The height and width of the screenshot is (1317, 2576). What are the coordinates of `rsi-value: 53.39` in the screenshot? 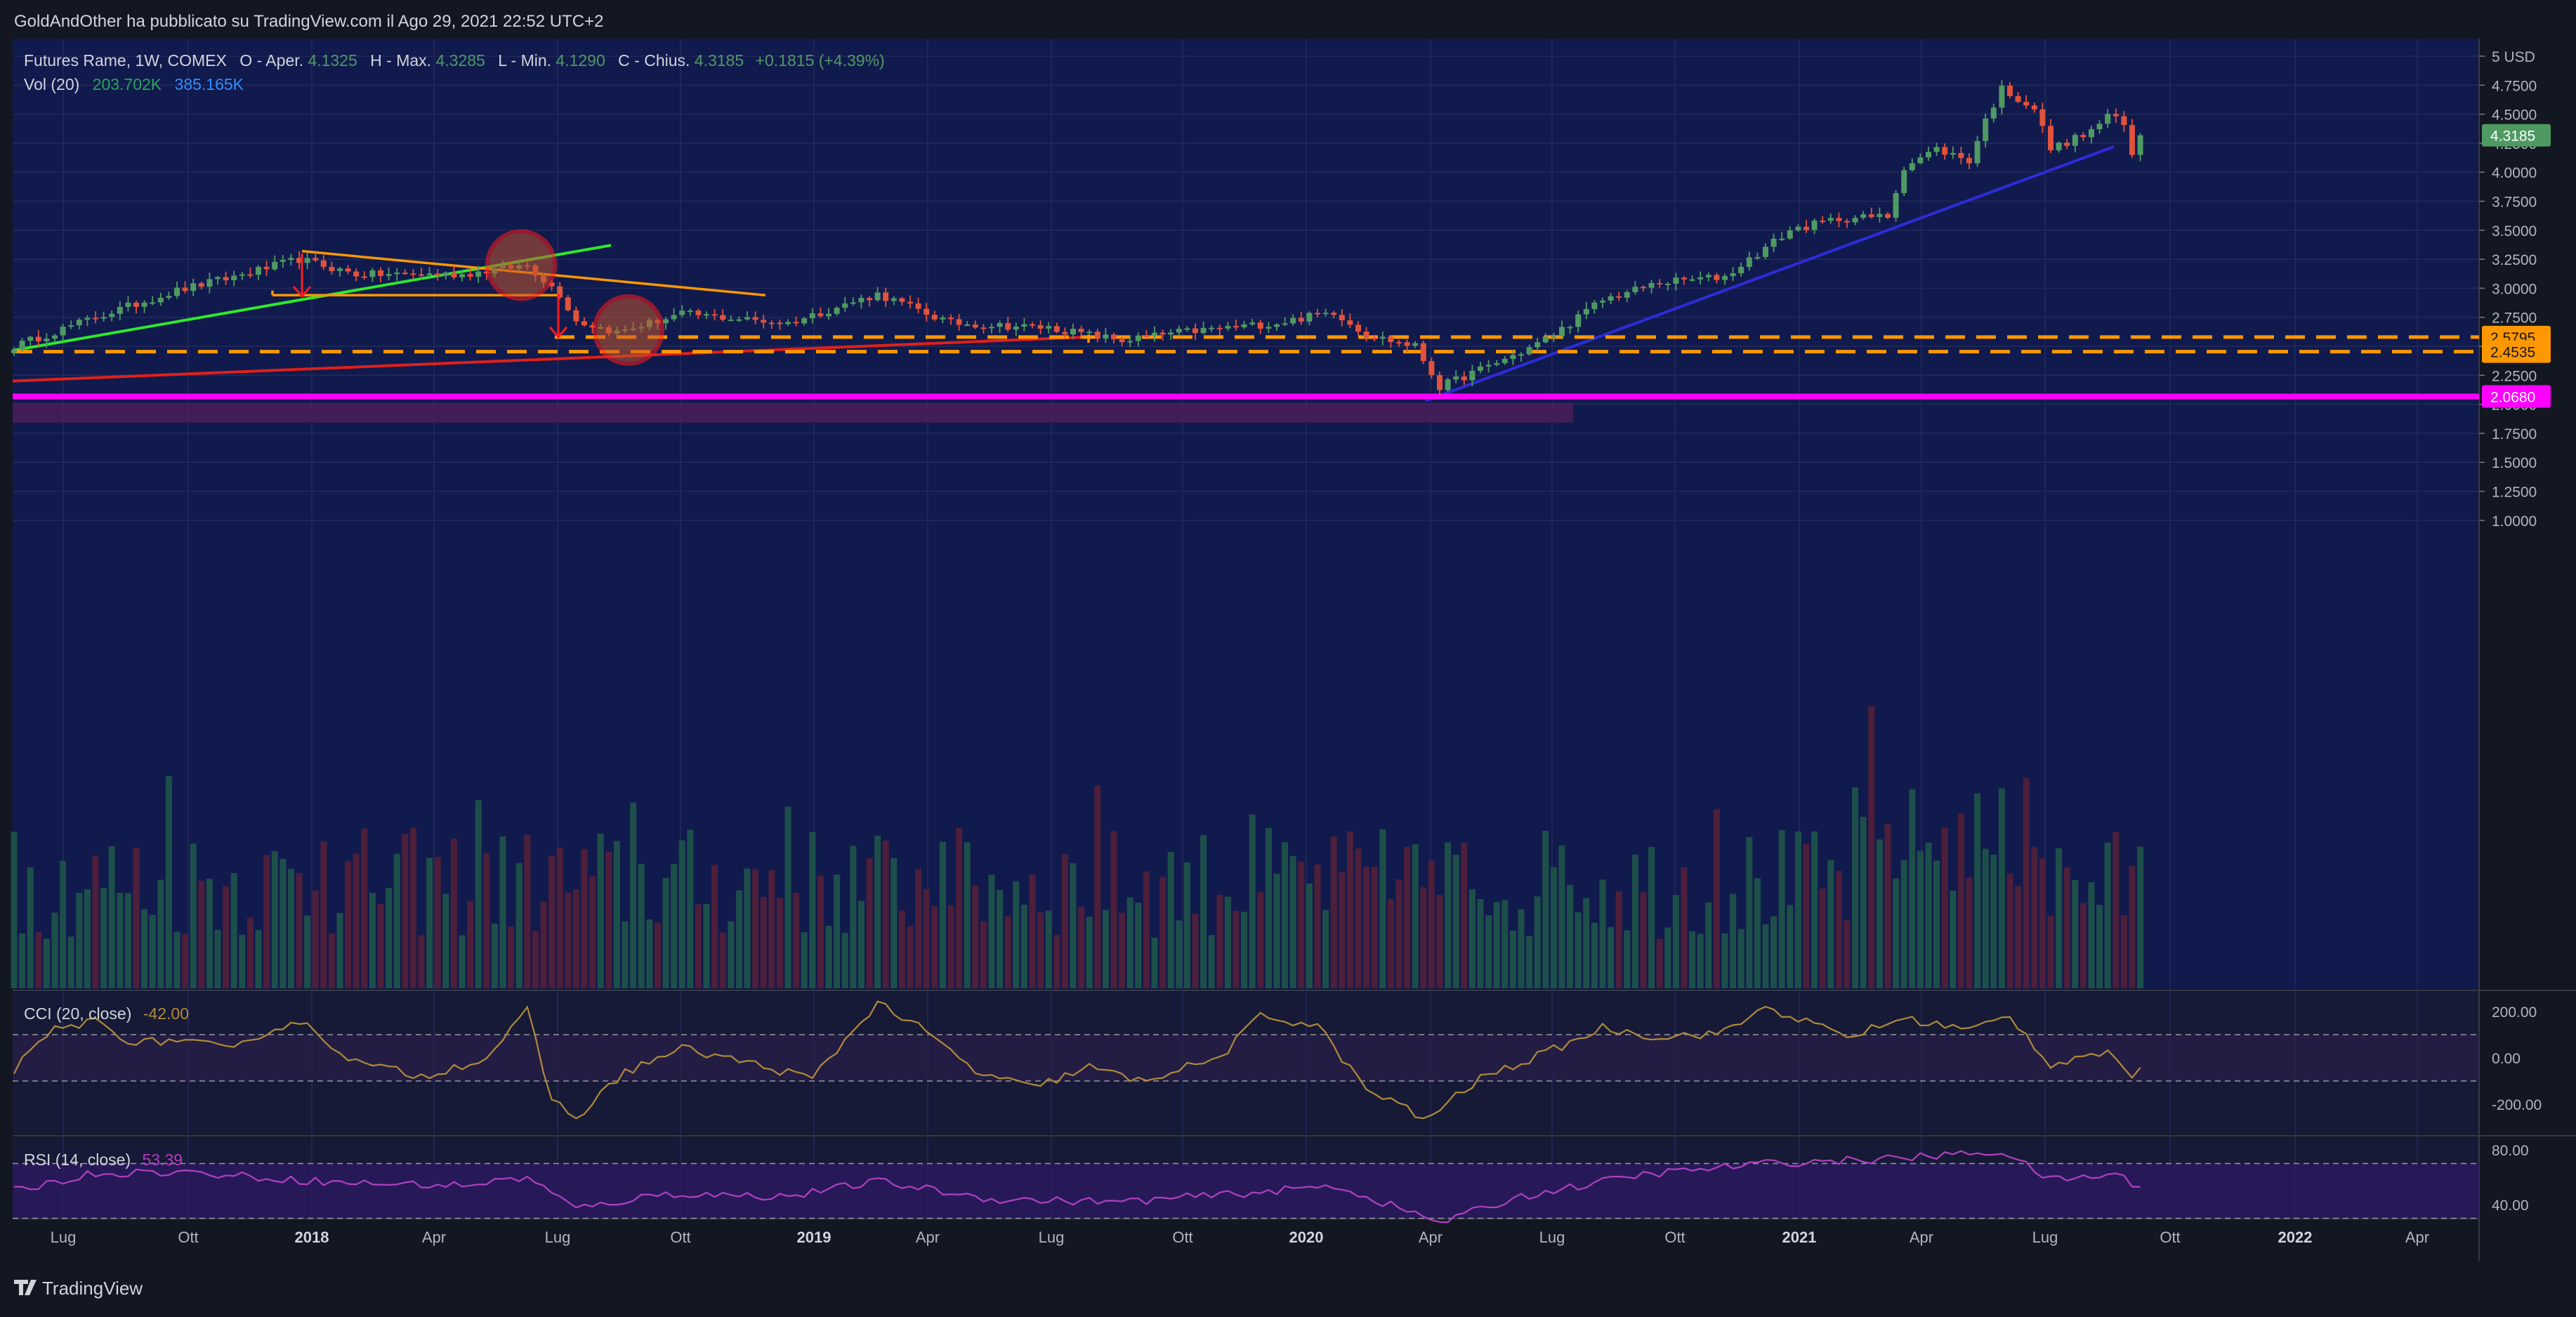 It's located at (163, 1160).